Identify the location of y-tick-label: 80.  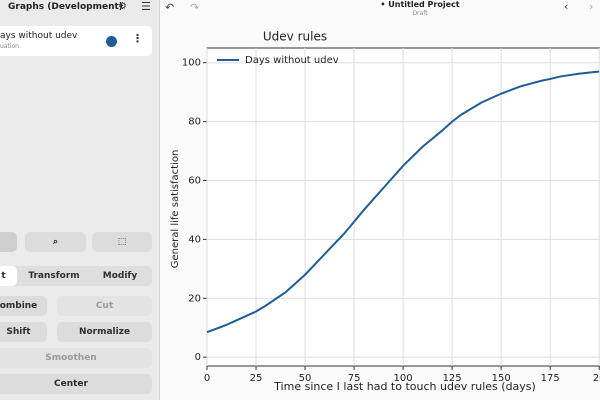
(194, 122).